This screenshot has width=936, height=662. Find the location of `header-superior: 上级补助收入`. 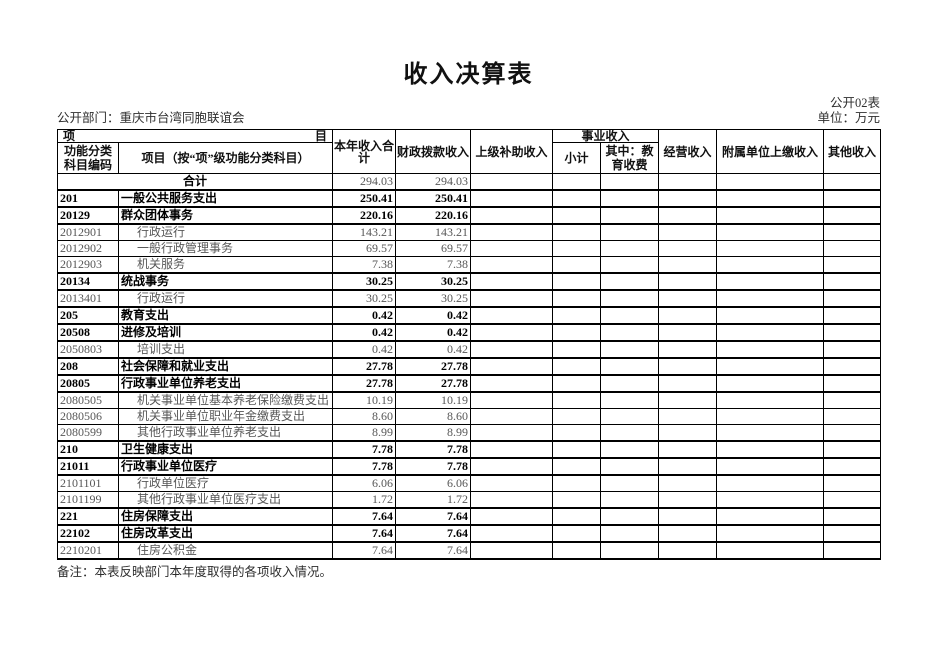

header-superior: 上级补助收入 is located at coordinates (511, 151).